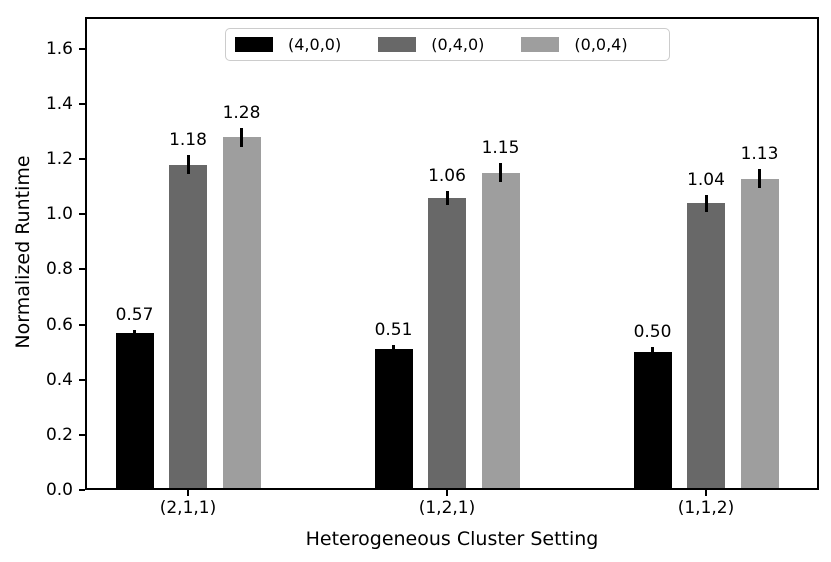 Image resolution: width=831 pixels, height=562 pixels. Describe the element at coordinates (23, 252) in the screenshot. I see `y-axis-label: Normalized Runtime` at that location.